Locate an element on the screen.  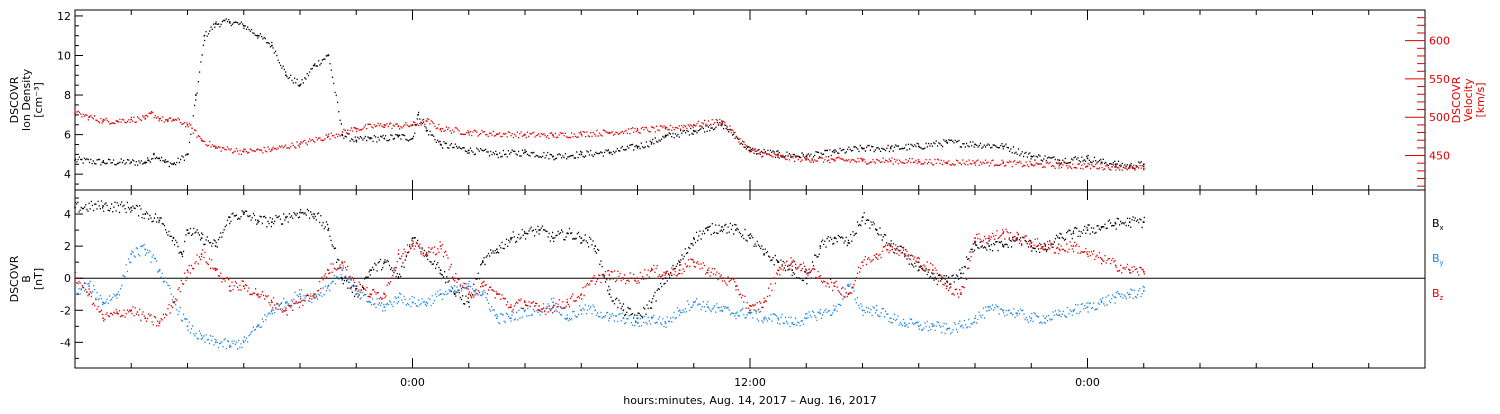
left-ytick-label: 12 is located at coordinates (64, 16).